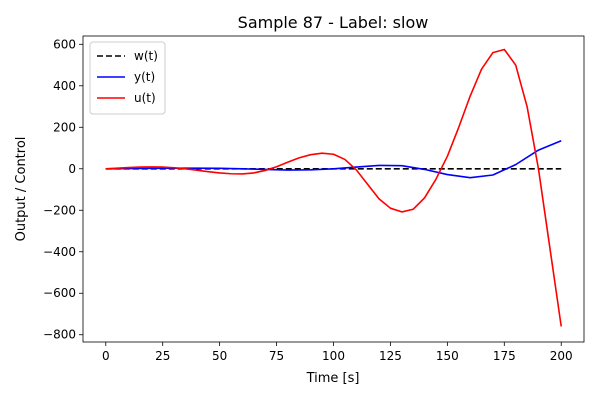 The width and height of the screenshot is (600, 404). I want to click on legend-label: w(t), so click(146, 56).